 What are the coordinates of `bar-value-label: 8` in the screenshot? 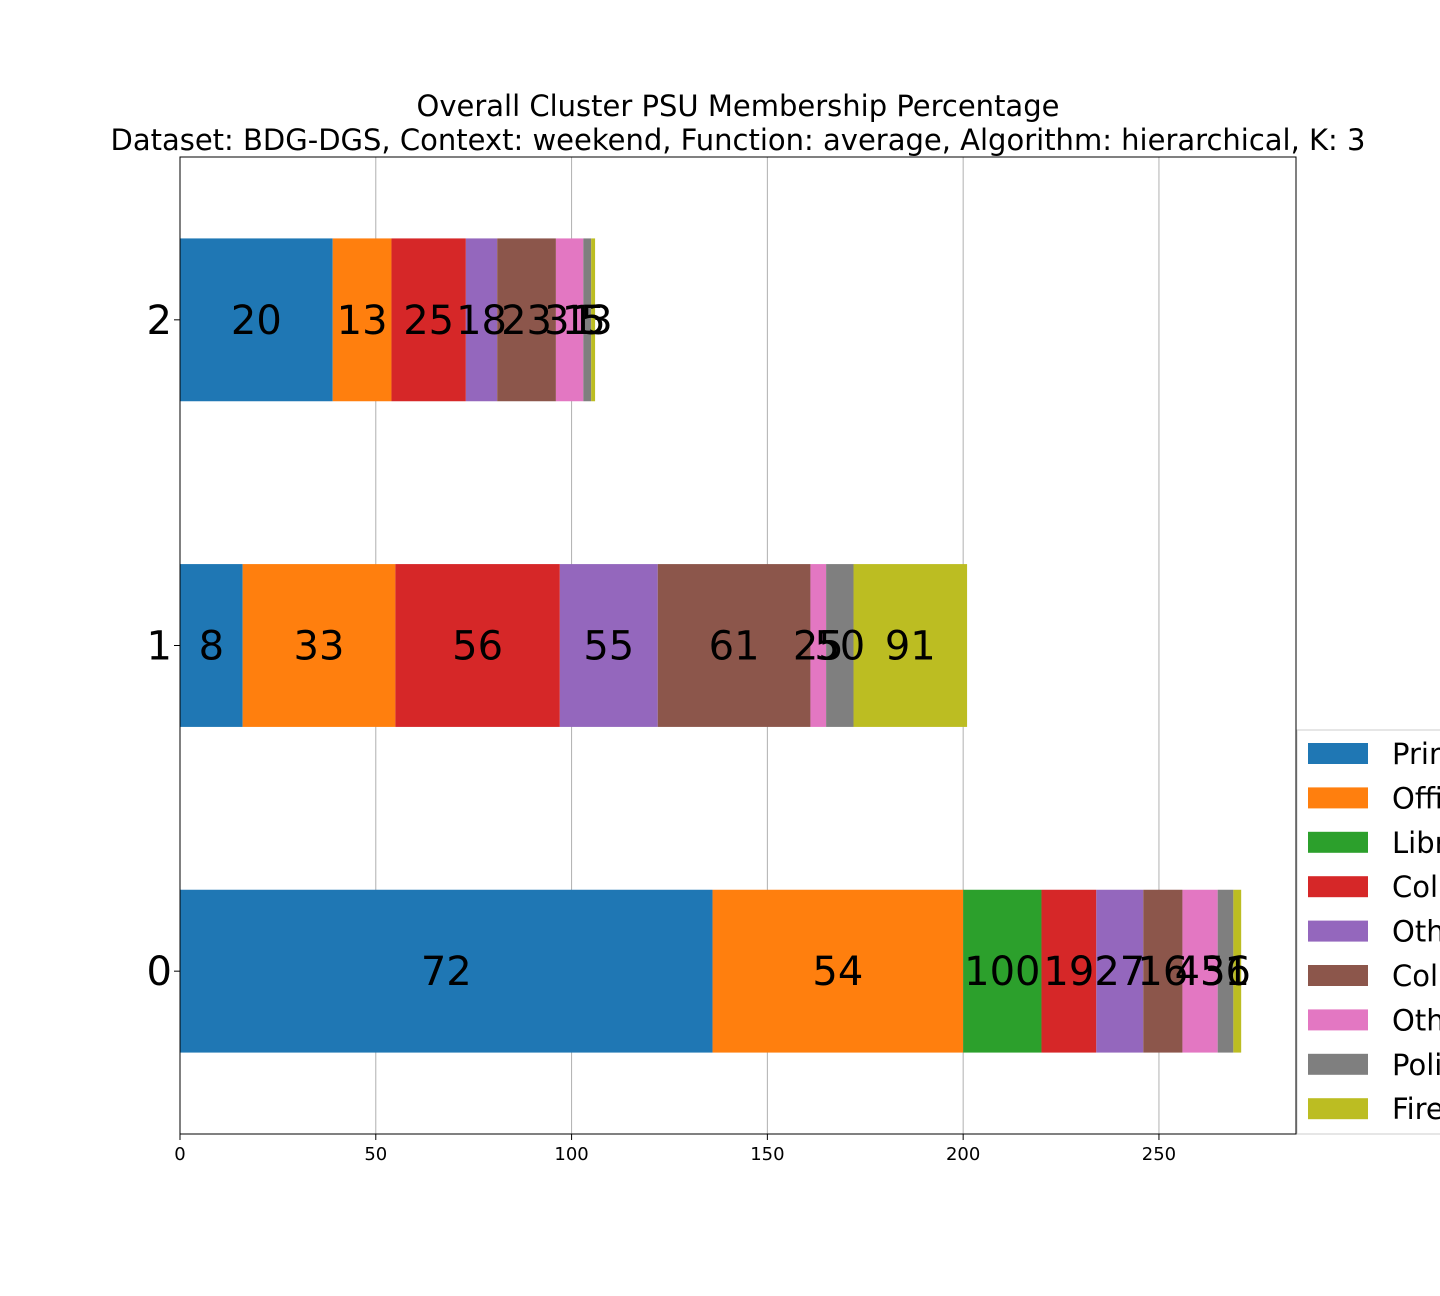 It's located at (211, 647).